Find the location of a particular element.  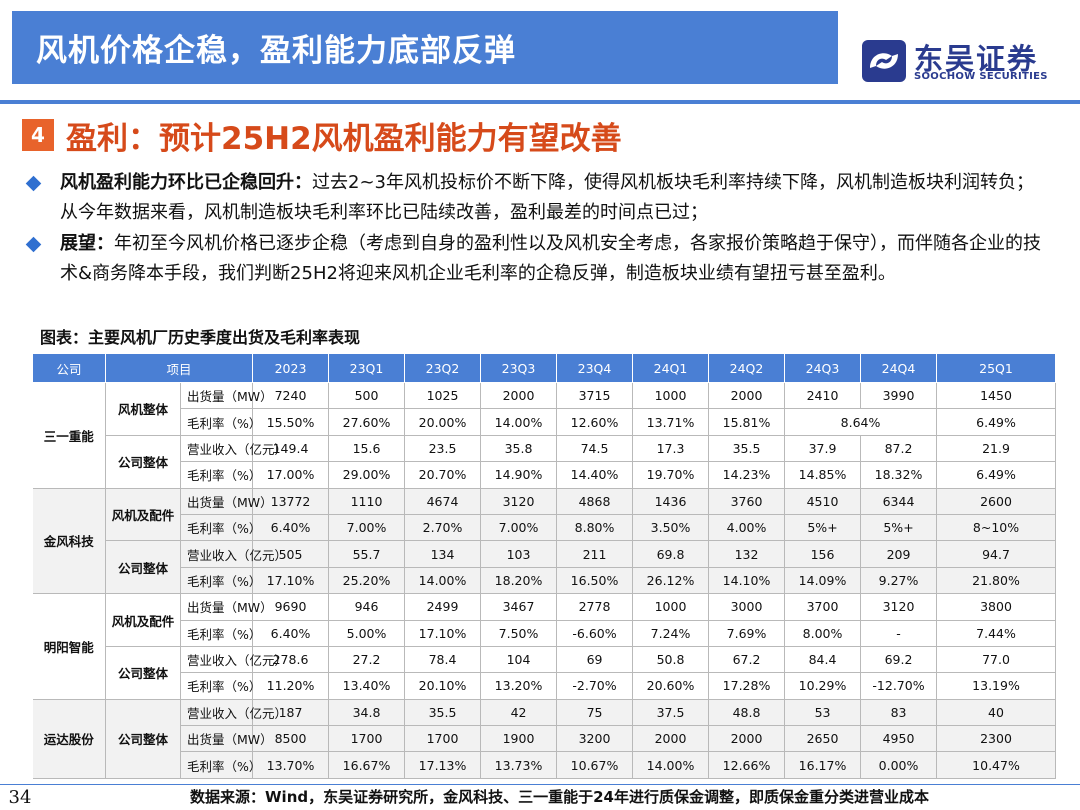

value-cell: 14.90% is located at coordinates (519, 475).